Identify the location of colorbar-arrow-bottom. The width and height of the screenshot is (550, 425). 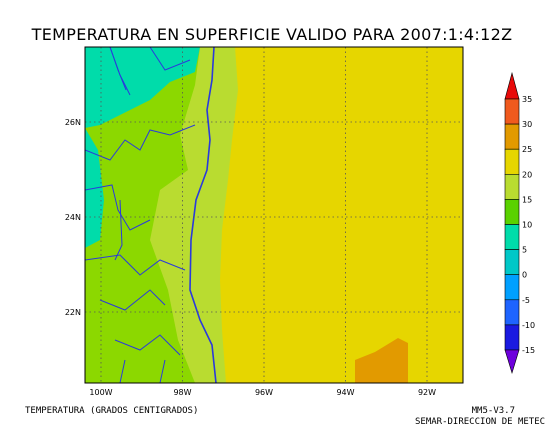
(512, 362).